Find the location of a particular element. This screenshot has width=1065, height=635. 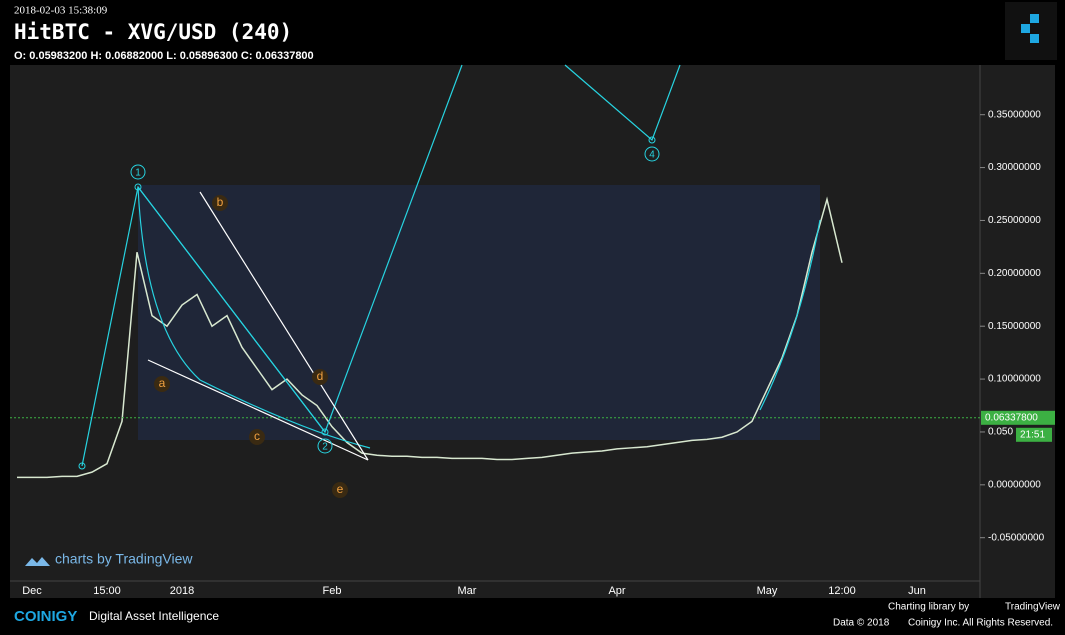

y-tick-label: 0.050 is located at coordinates (1000, 432).